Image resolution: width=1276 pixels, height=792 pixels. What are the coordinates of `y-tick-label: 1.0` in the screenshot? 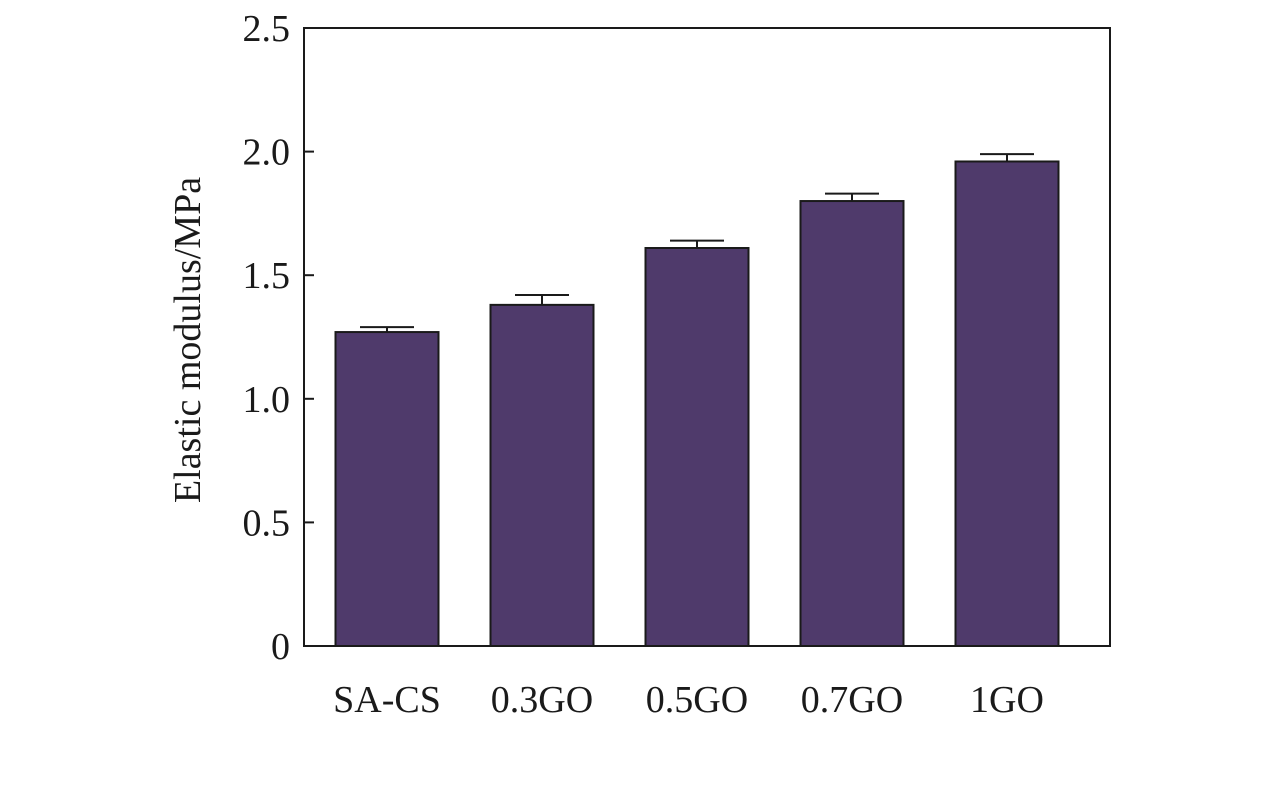 It's located at (267, 400).